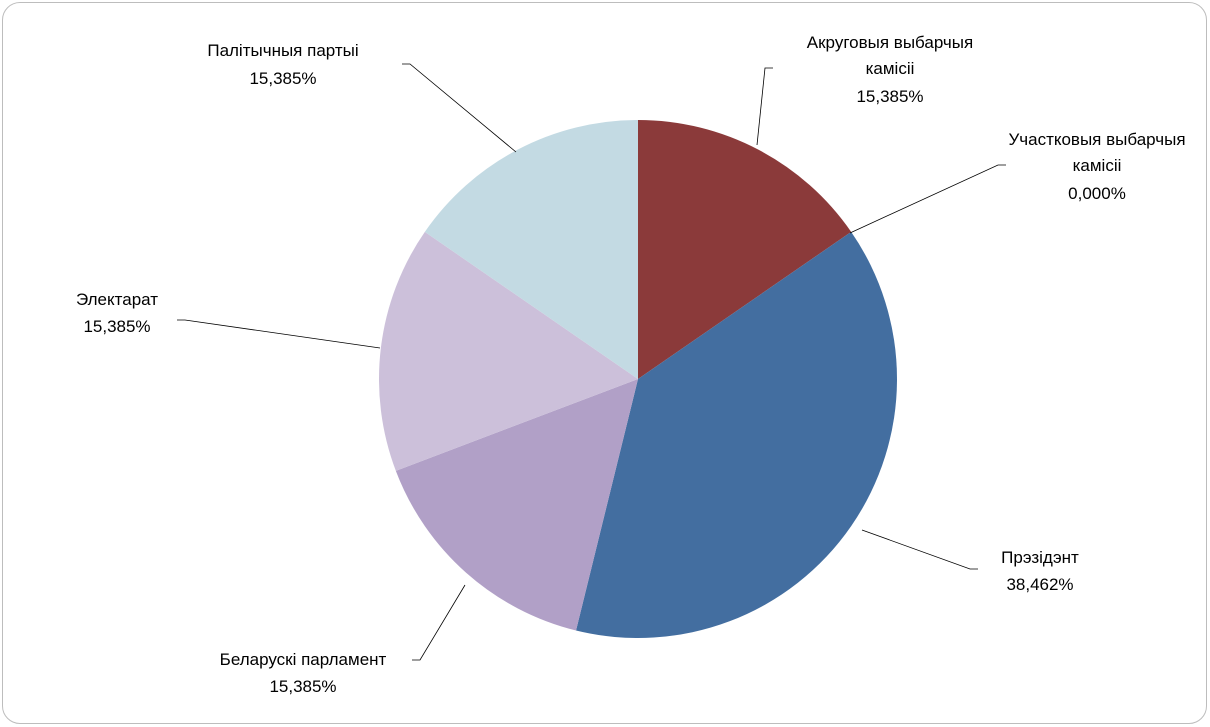  I want to click on slice-label-4: Беларускі парламент, so click(303, 659).